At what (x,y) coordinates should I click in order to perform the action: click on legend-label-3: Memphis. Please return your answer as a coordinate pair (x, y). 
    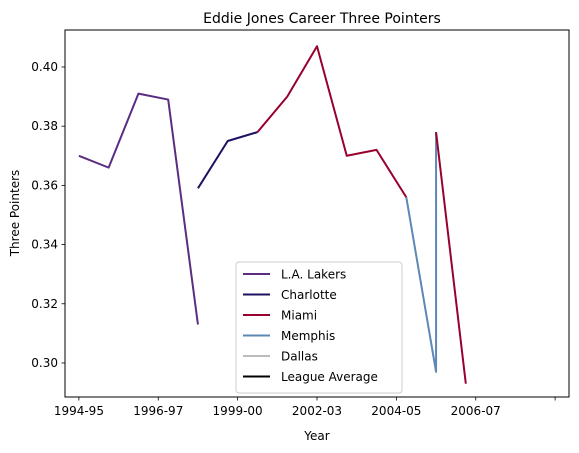
    Looking at the image, I should click on (308, 336).